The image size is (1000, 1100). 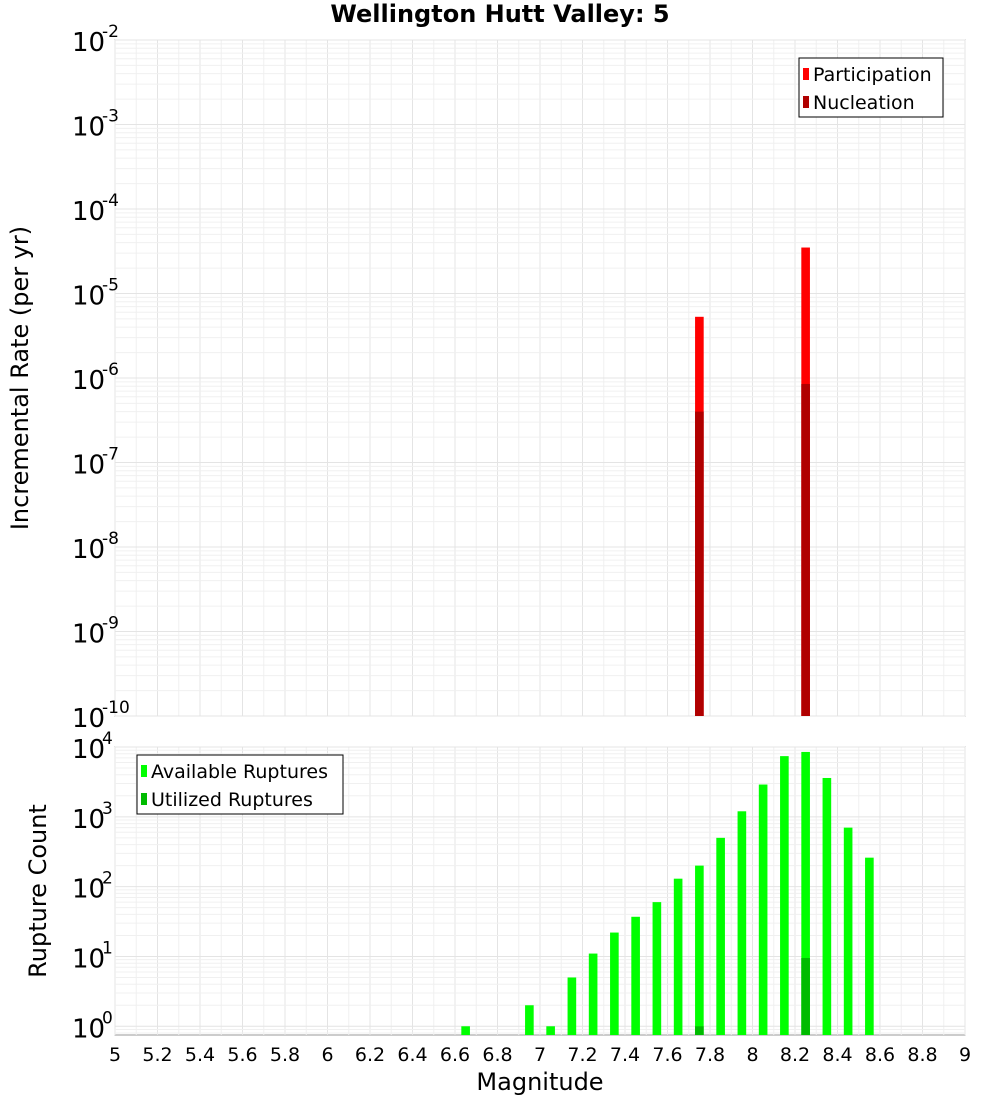 I want to click on rate-y-tick--4: 10⁻⁴, so click(x=95, y=209).